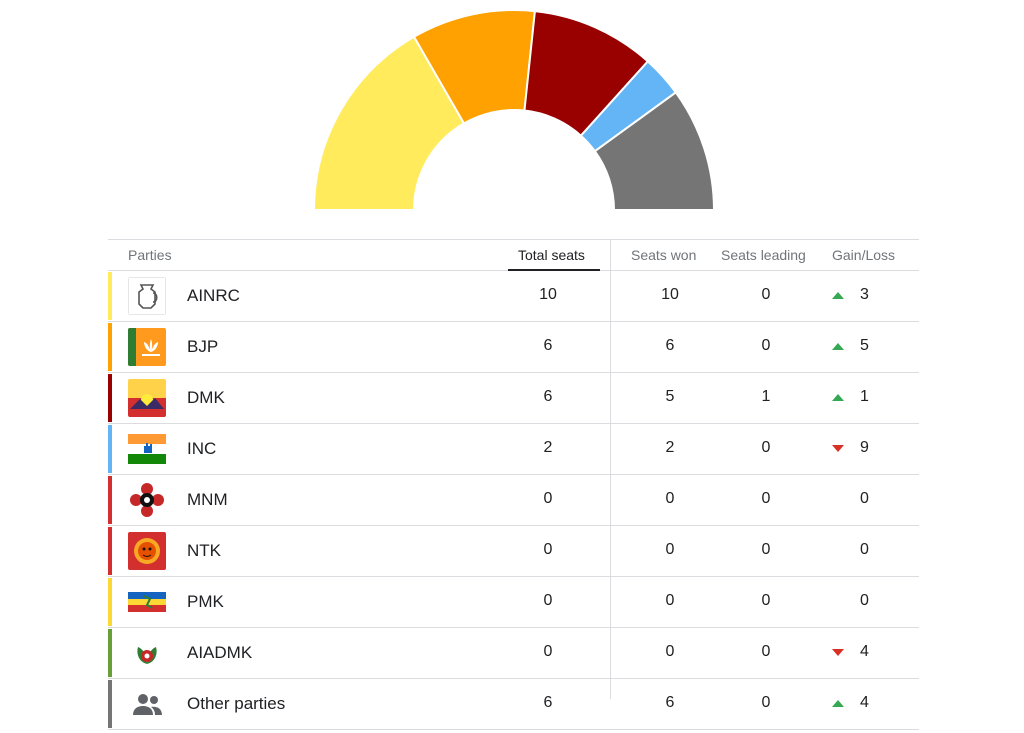  What do you see at coordinates (513, 347) in the screenshot?
I see `table-row: BJP 6 6 0 5` at bounding box center [513, 347].